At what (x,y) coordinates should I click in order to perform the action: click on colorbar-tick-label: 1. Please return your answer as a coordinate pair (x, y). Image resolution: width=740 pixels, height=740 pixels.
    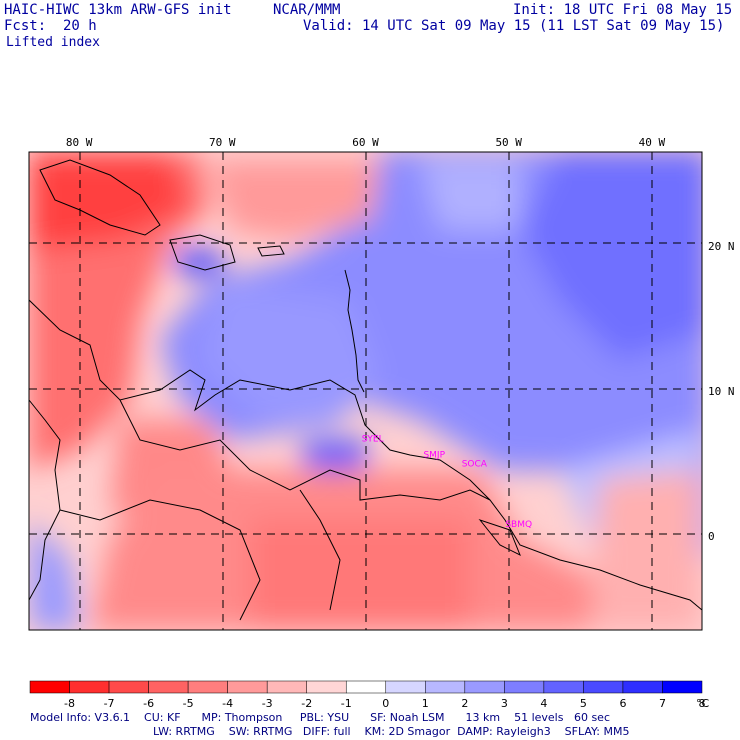
    Looking at the image, I should click on (425, 703).